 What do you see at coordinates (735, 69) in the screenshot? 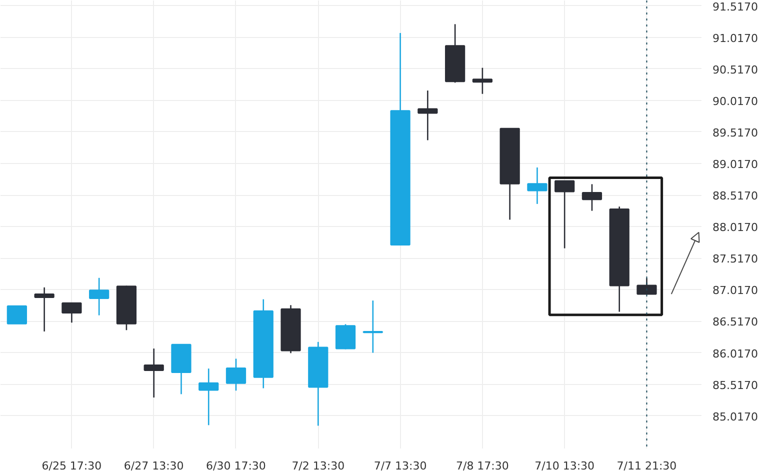
I see `y-tick-label: 90.5170` at bounding box center [735, 69].